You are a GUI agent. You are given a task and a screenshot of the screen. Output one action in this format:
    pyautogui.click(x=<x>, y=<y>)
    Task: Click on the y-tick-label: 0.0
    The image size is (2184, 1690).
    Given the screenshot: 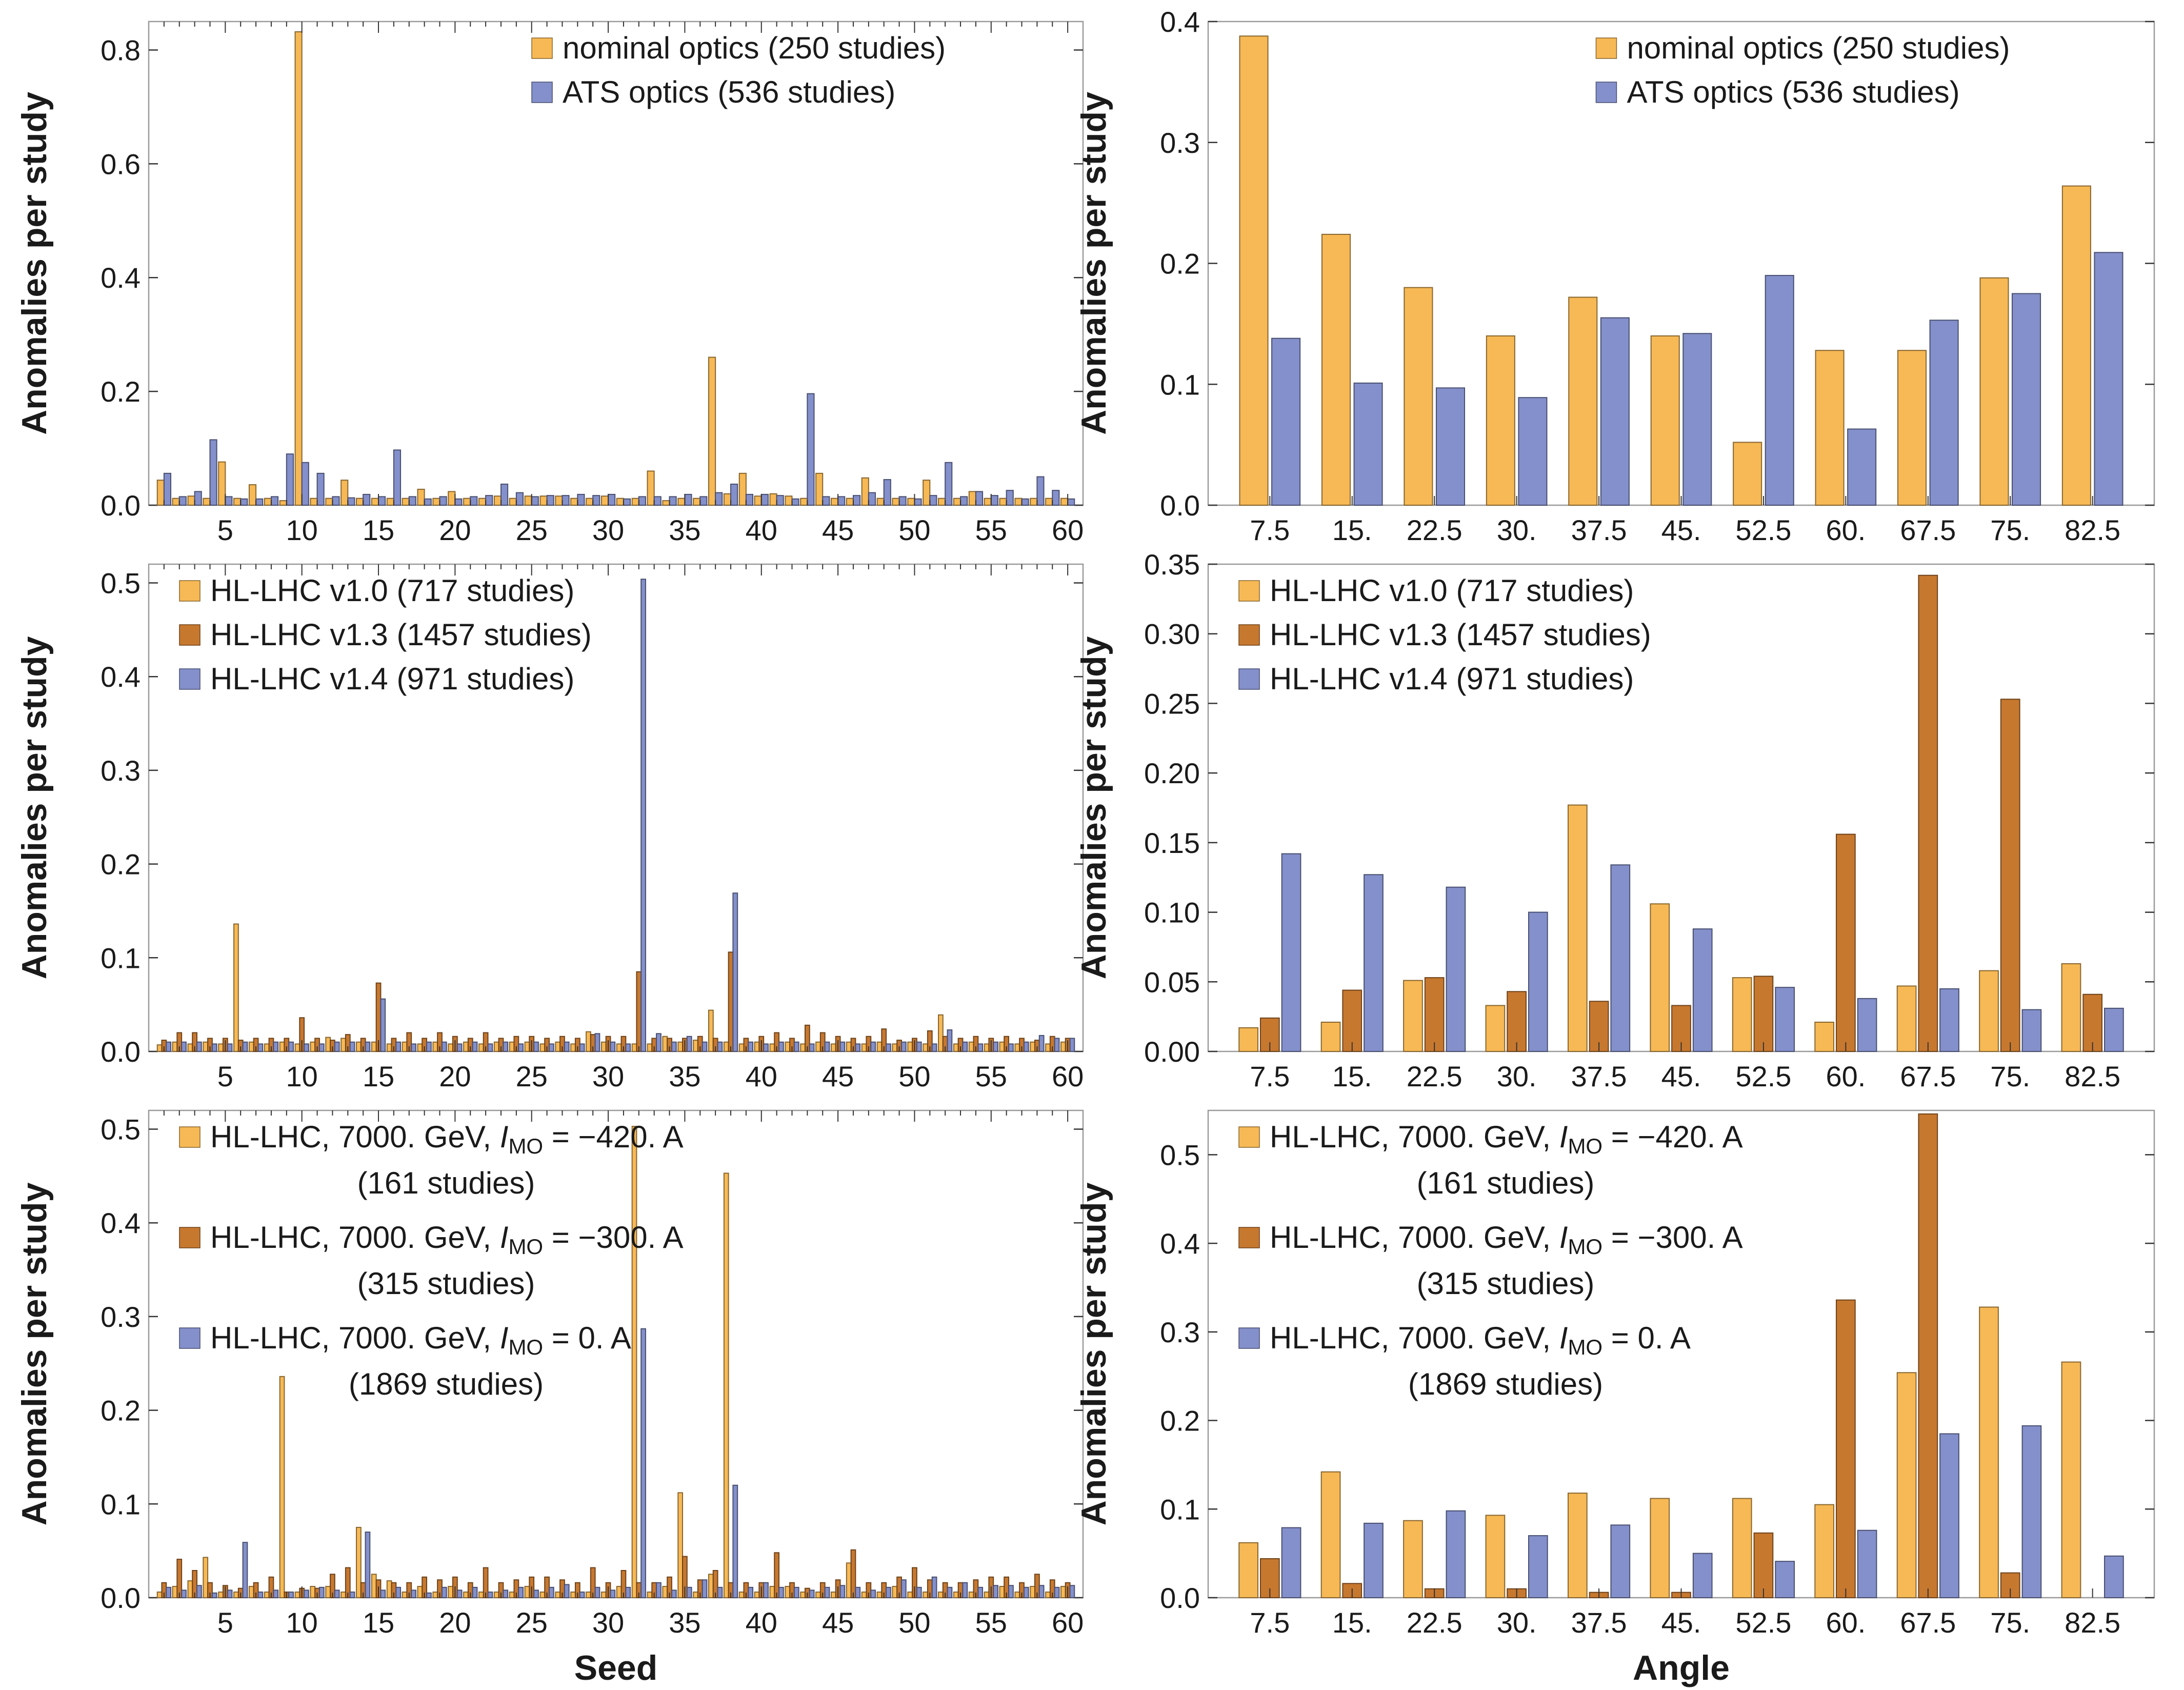 What is the action you would take?
    pyautogui.click(x=1180, y=505)
    